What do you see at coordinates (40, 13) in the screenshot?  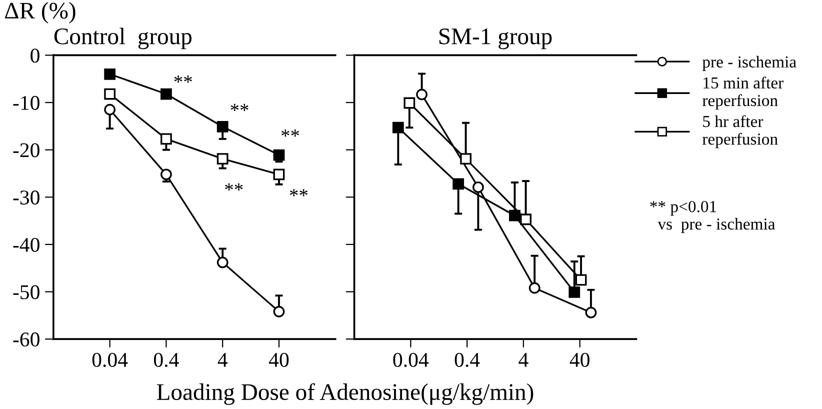 I see `y-axis-title: ΔR (%)` at bounding box center [40, 13].